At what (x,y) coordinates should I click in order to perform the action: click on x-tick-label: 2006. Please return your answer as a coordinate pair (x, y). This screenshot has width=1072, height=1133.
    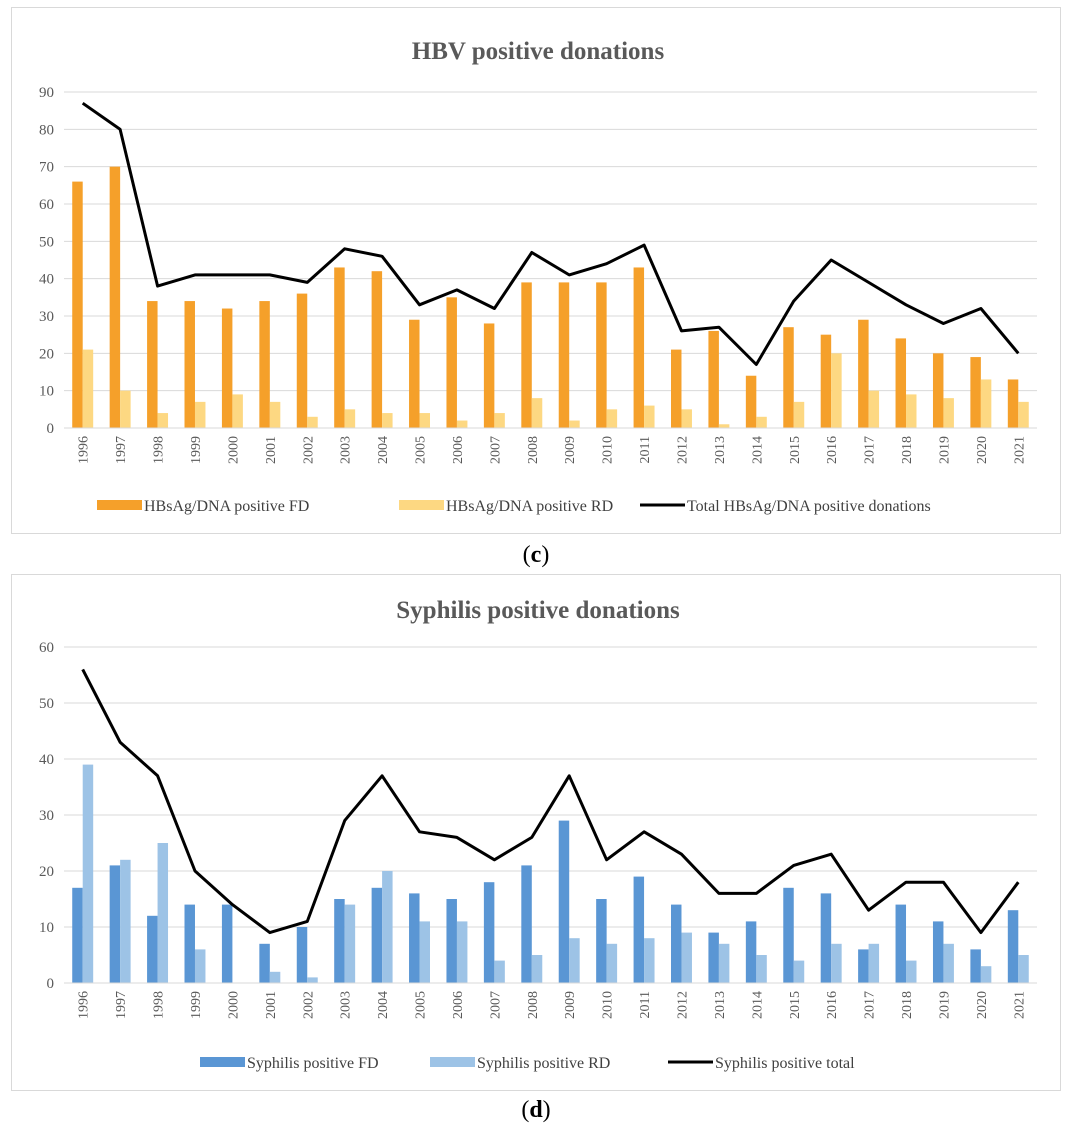
    Looking at the image, I should click on (458, 1005).